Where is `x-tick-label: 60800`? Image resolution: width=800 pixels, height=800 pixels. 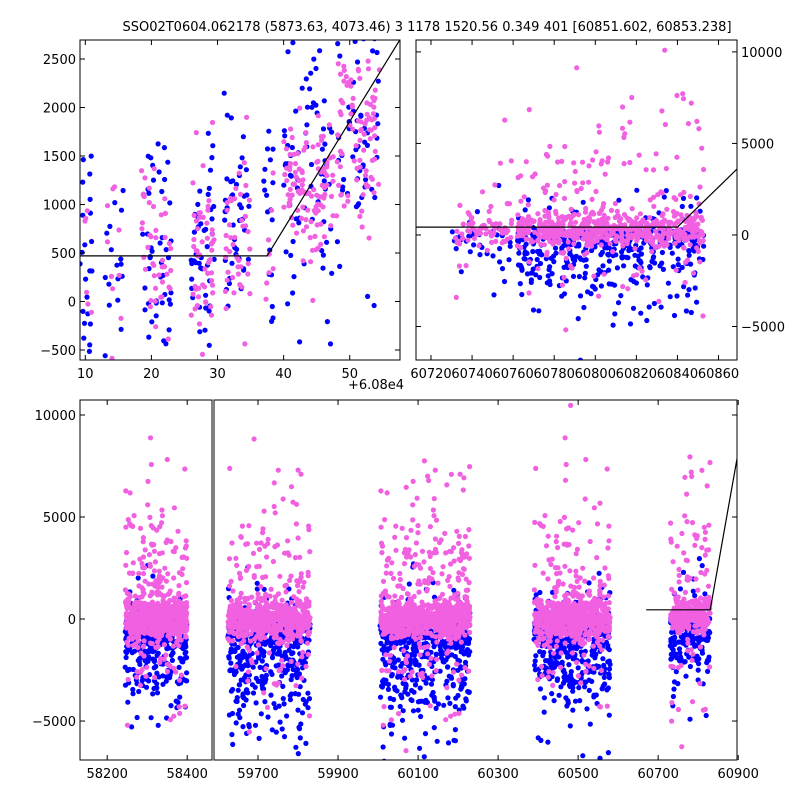
x-tick-label: 60800 is located at coordinates (595, 374).